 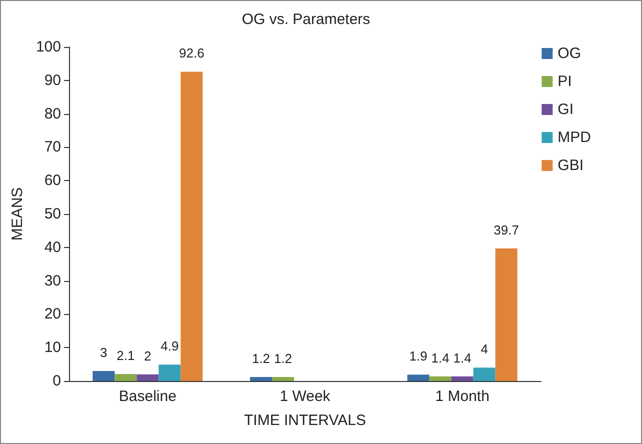 I want to click on data-label: 3, so click(x=104, y=352).